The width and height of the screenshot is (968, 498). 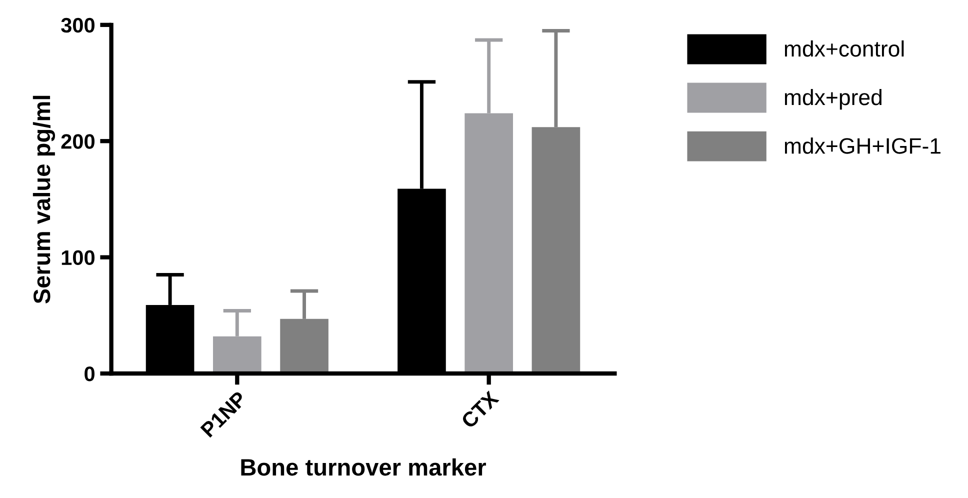 I want to click on legend-label: mdx+pred, so click(x=833, y=99).